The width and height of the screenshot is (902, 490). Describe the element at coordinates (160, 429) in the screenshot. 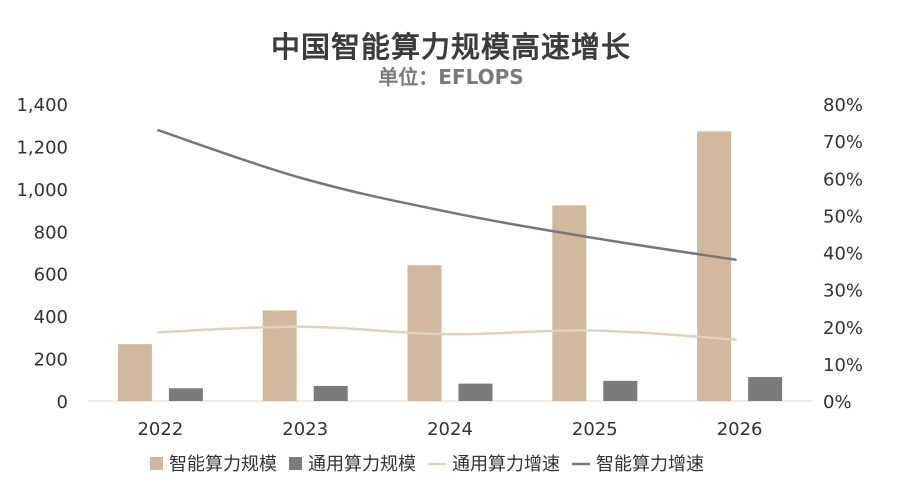

I see `x-axis-tick-label: 2022` at that location.